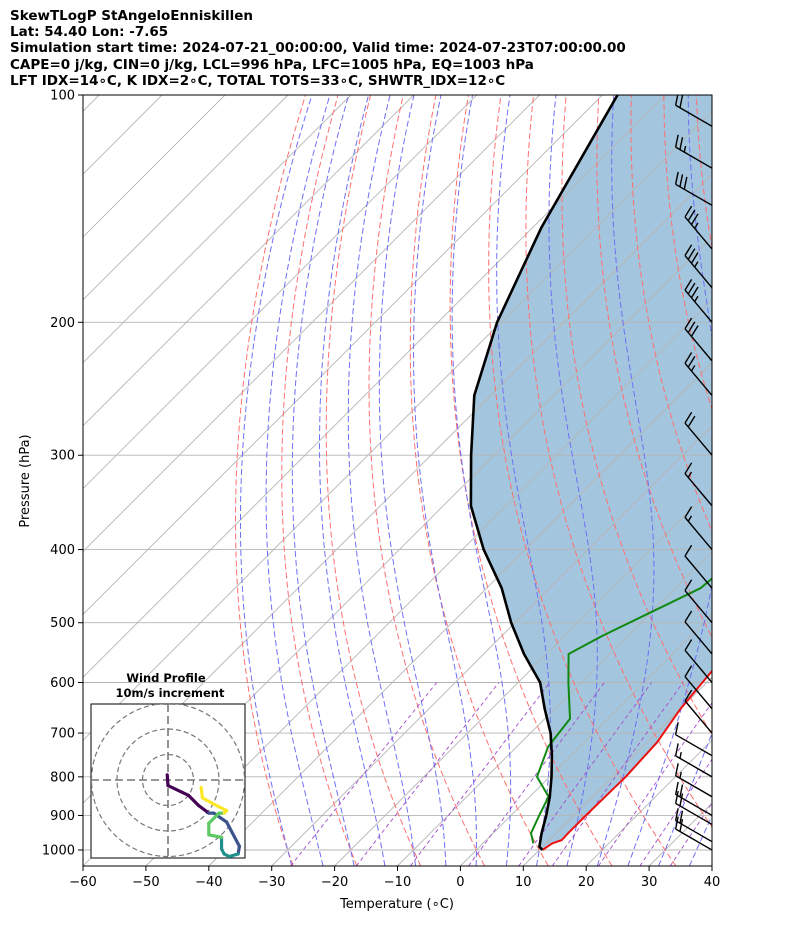 The image size is (794, 937). Describe the element at coordinates (712, 882) in the screenshot. I see `x-tick-label: 40` at that location.